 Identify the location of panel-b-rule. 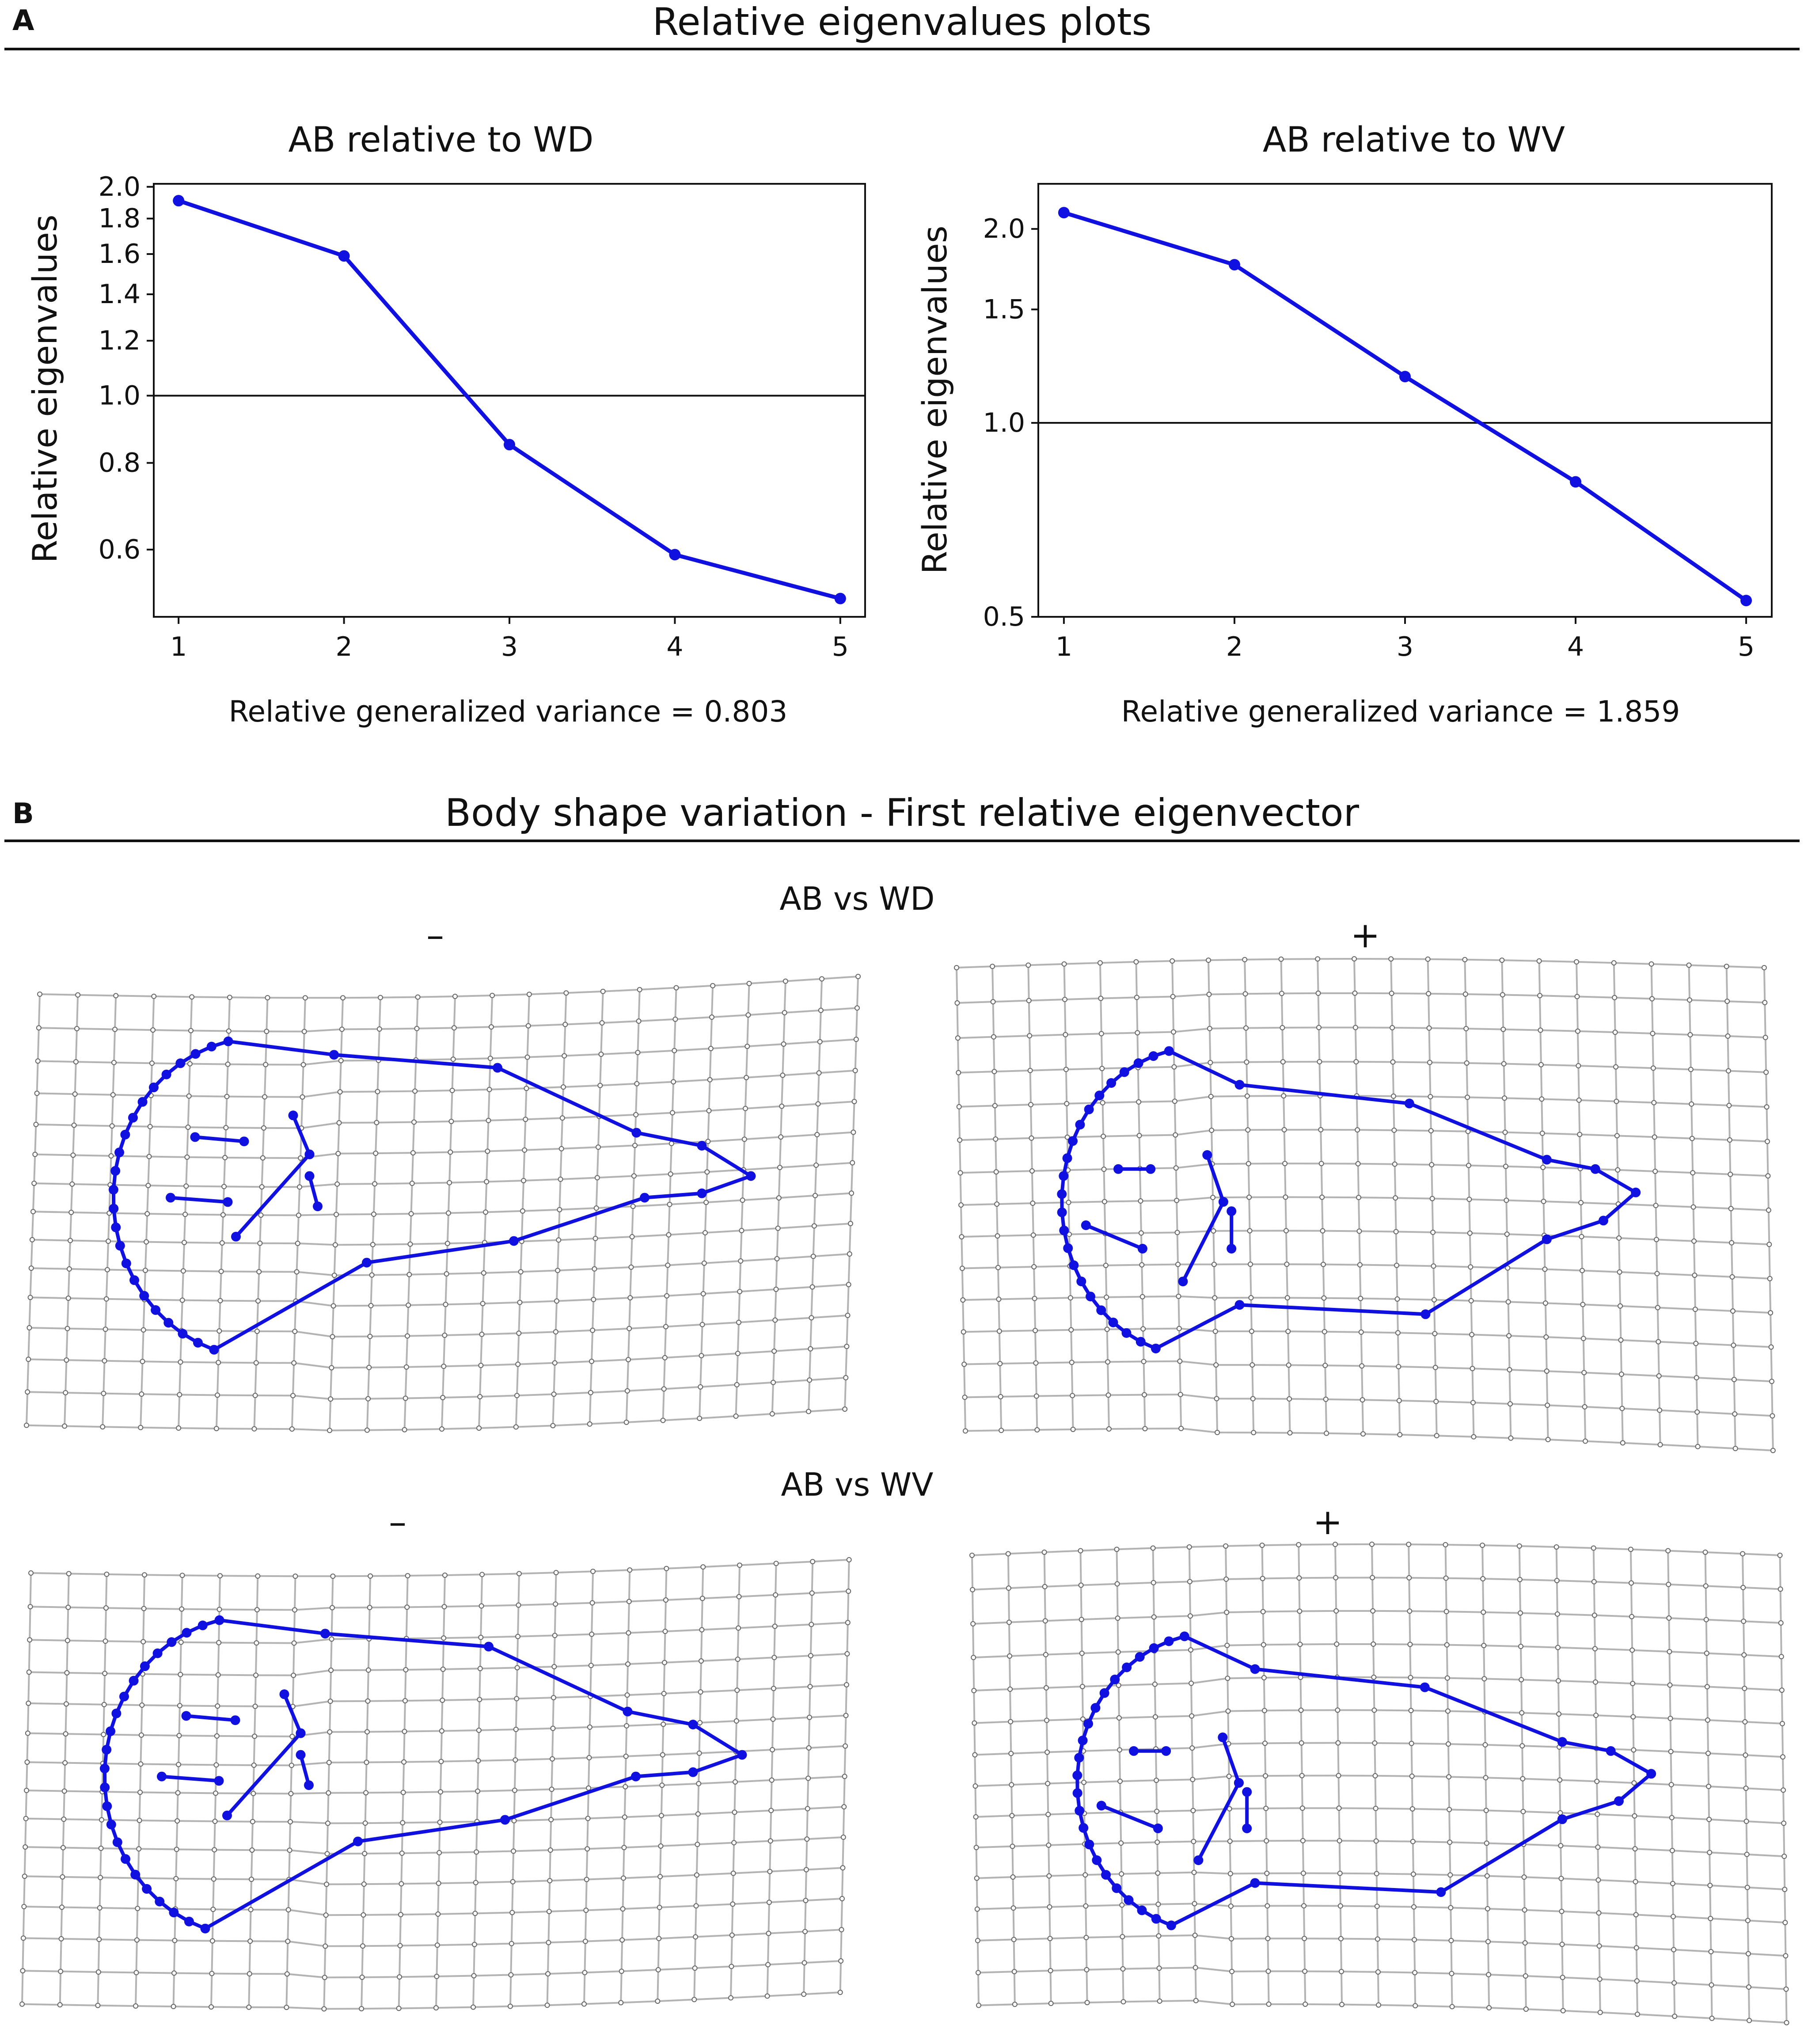
(902, 841).